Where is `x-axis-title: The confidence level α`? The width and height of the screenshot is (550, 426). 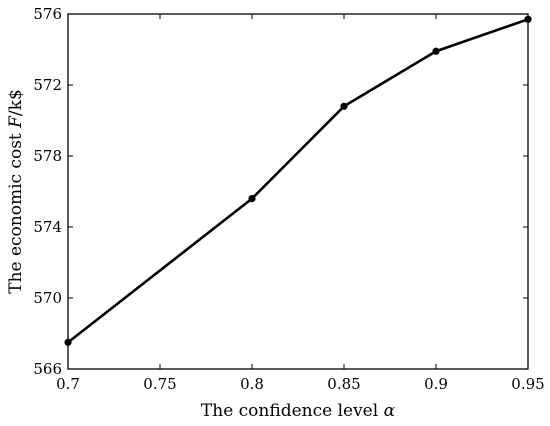
x-axis-title: The confidence level α is located at coordinates (298, 411).